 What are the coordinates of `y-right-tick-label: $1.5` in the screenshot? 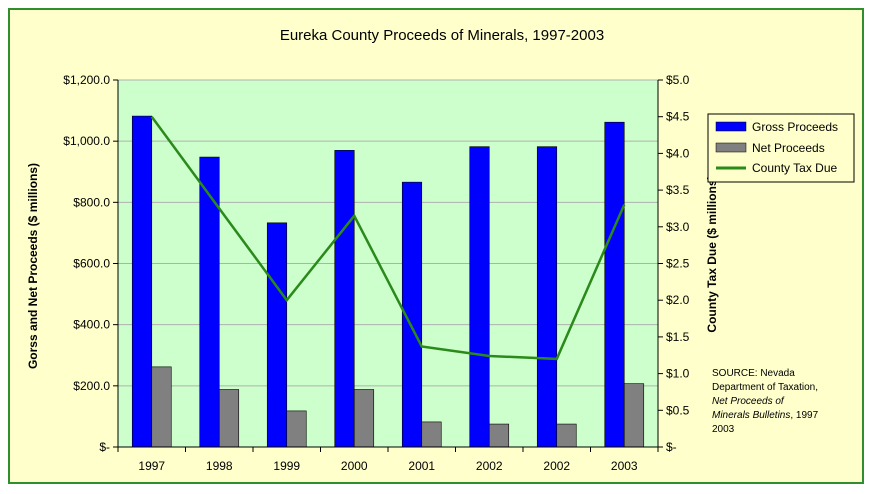 It's located at (678, 337).